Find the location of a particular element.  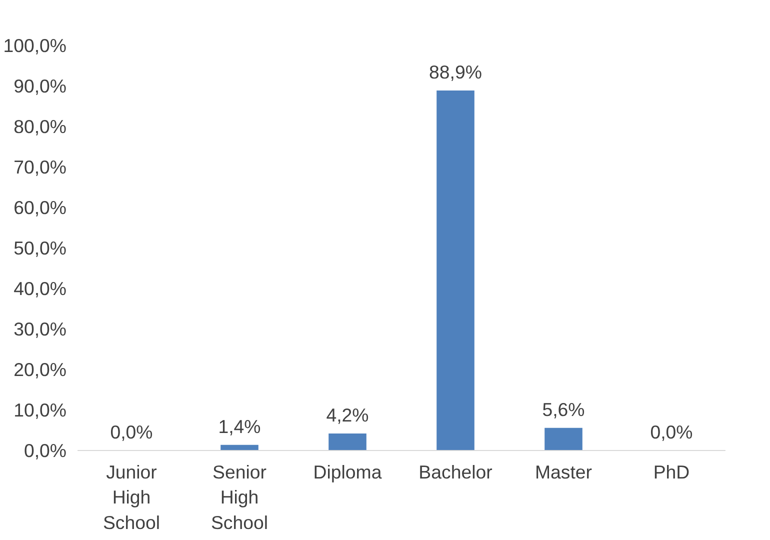

y-tick-label: 50,0% is located at coordinates (40, 248).